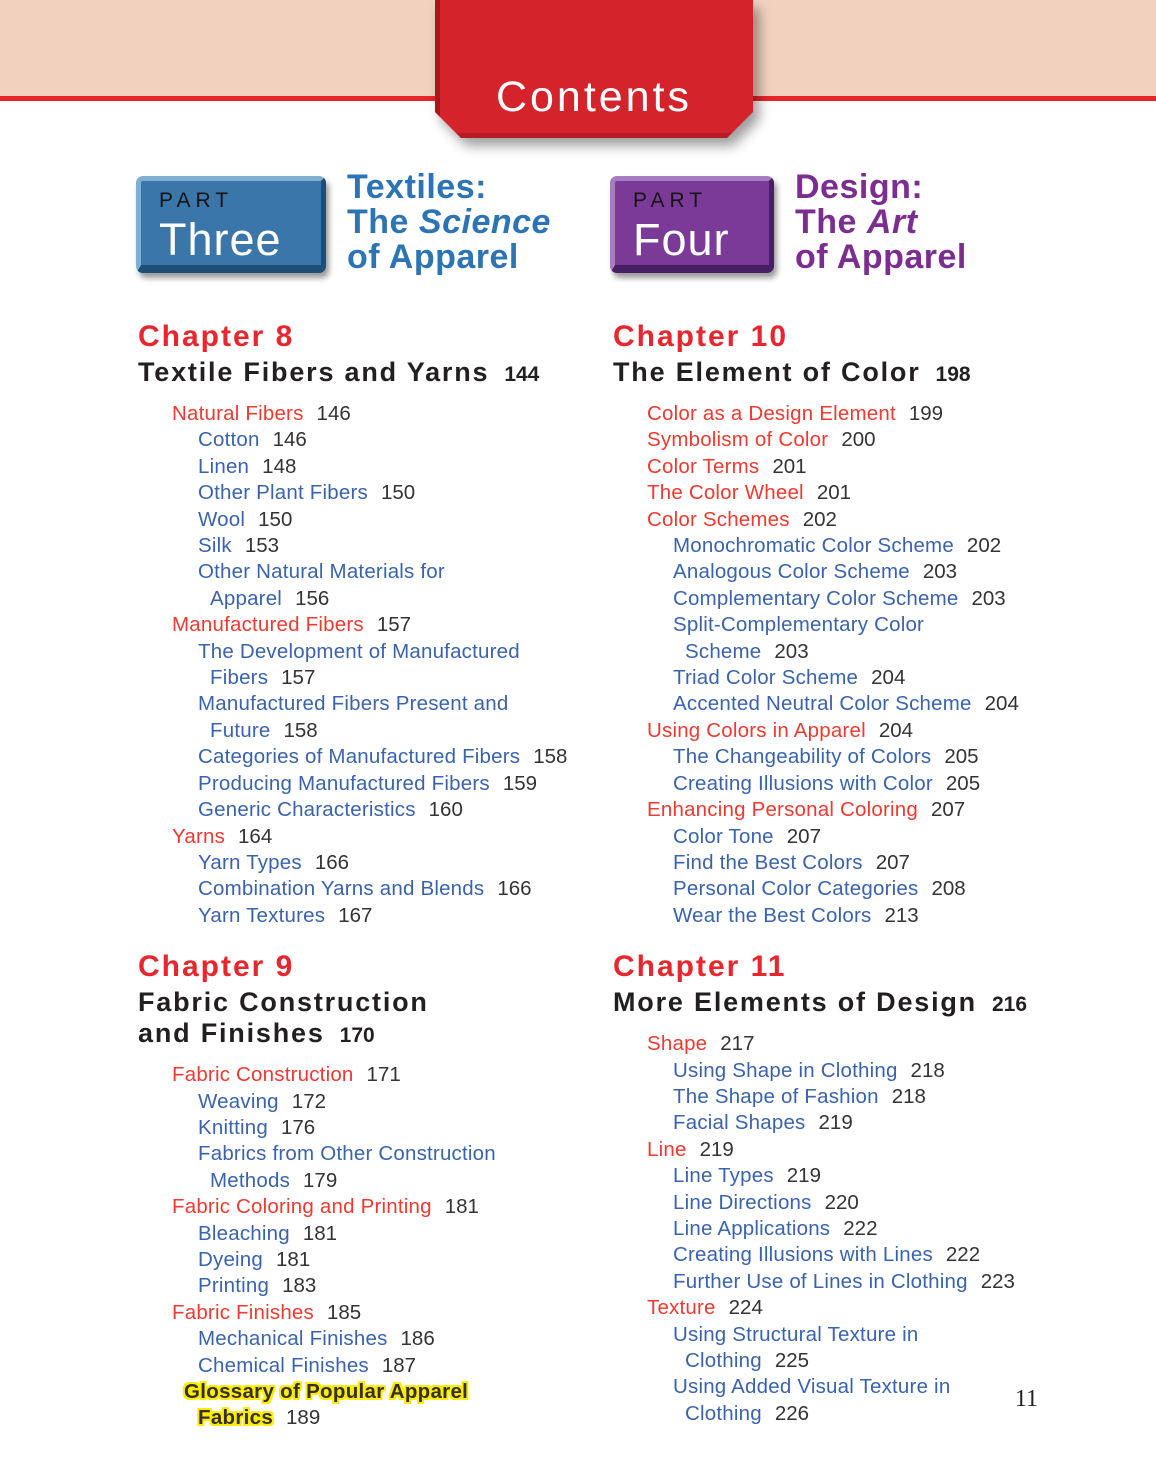  Describe the element at coordinates (243, 1312) in the screenshot. I see `toc-entry-label: Fabric Finishes` at that location.